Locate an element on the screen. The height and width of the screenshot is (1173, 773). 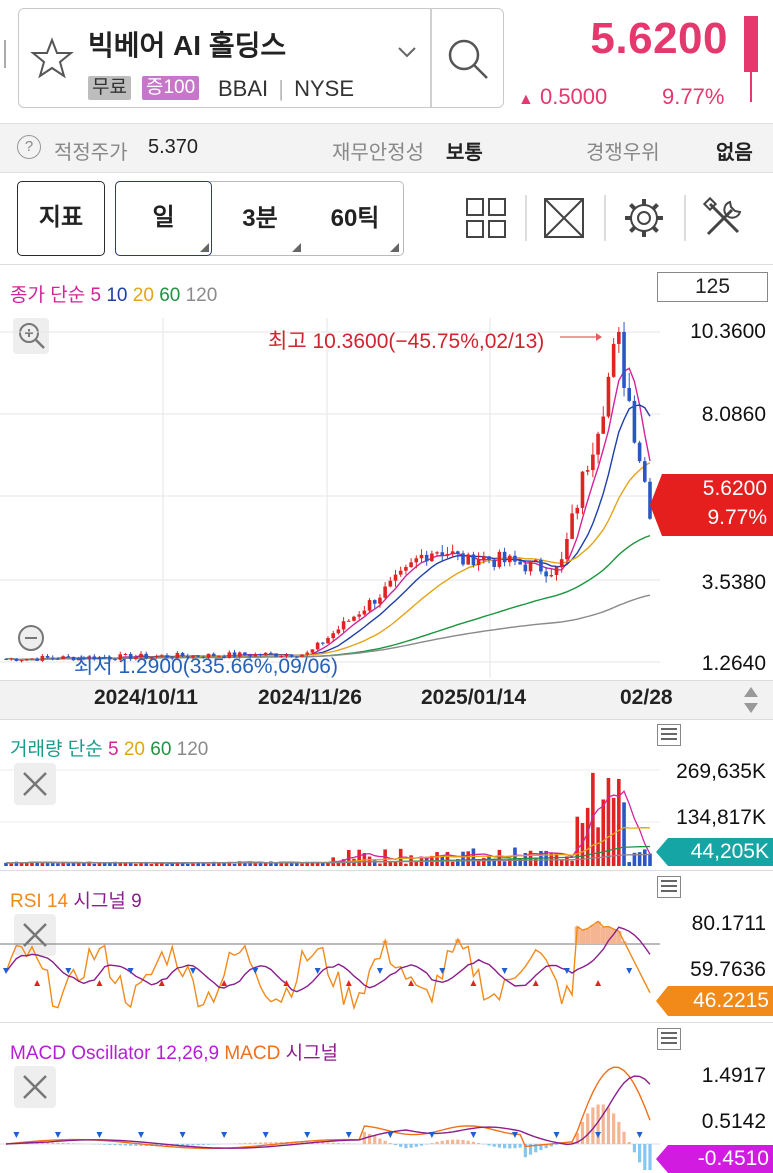
current-macd-tag: -0.4510 is located at coordinates (720, 1159).